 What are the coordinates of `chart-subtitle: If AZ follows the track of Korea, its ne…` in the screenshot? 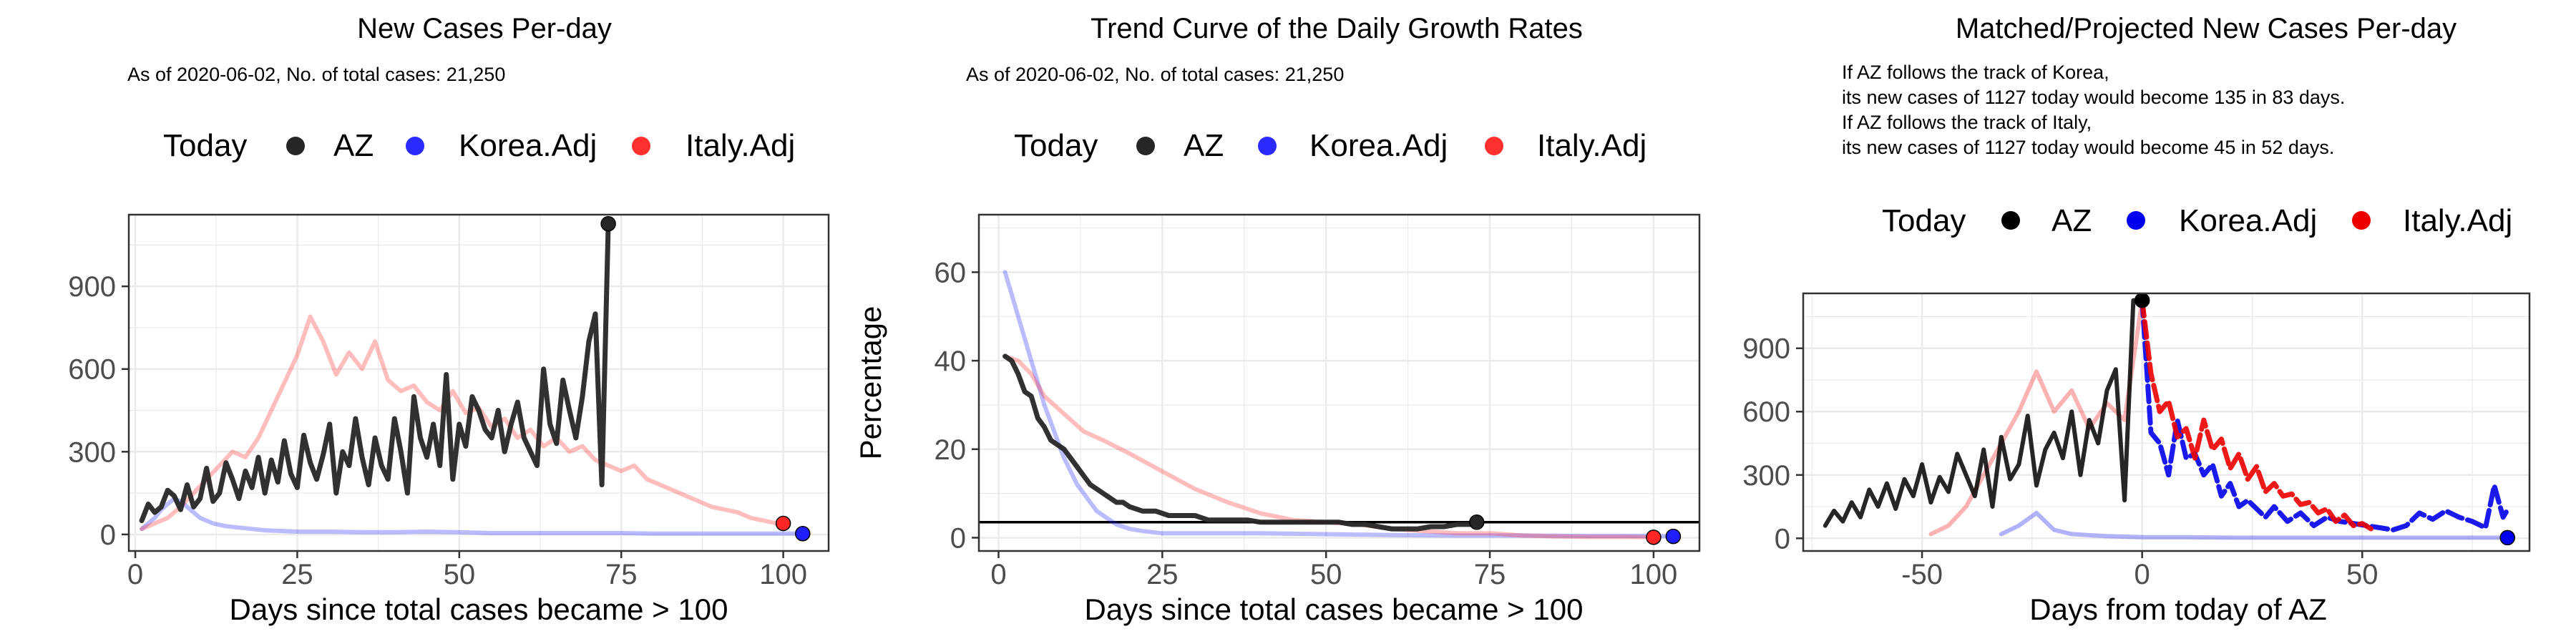 It's located at (2093, 110).